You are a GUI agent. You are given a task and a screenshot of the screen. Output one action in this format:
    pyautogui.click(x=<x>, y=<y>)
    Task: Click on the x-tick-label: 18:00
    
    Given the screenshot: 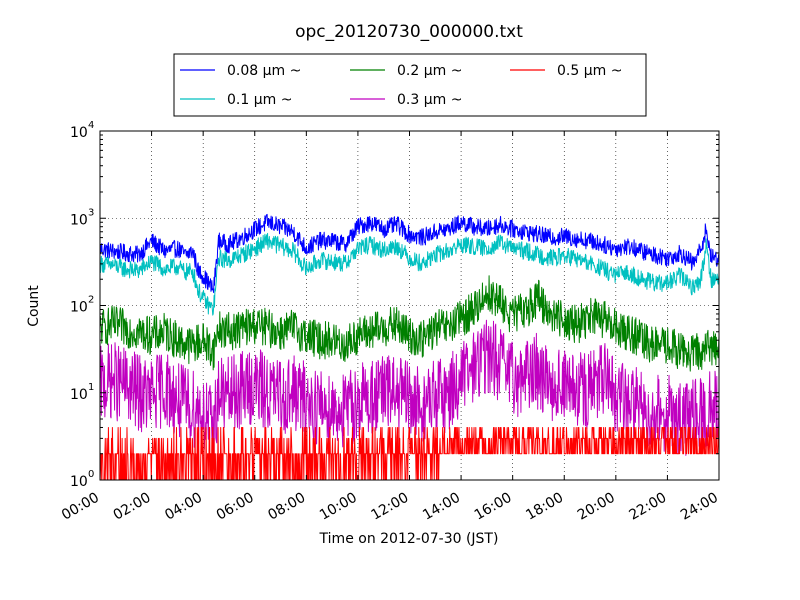 What is the action you would take?
    pyautogui.click(x=544, y=507)
    